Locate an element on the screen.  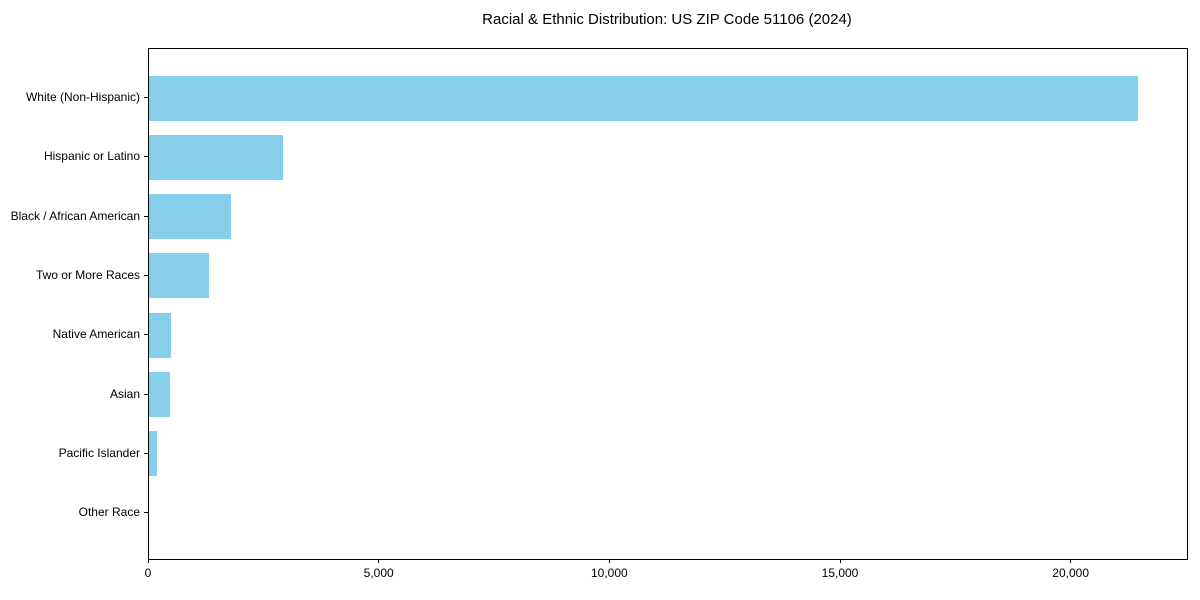
x-tick-label: 5,000 is located at coordinates (378, 573).